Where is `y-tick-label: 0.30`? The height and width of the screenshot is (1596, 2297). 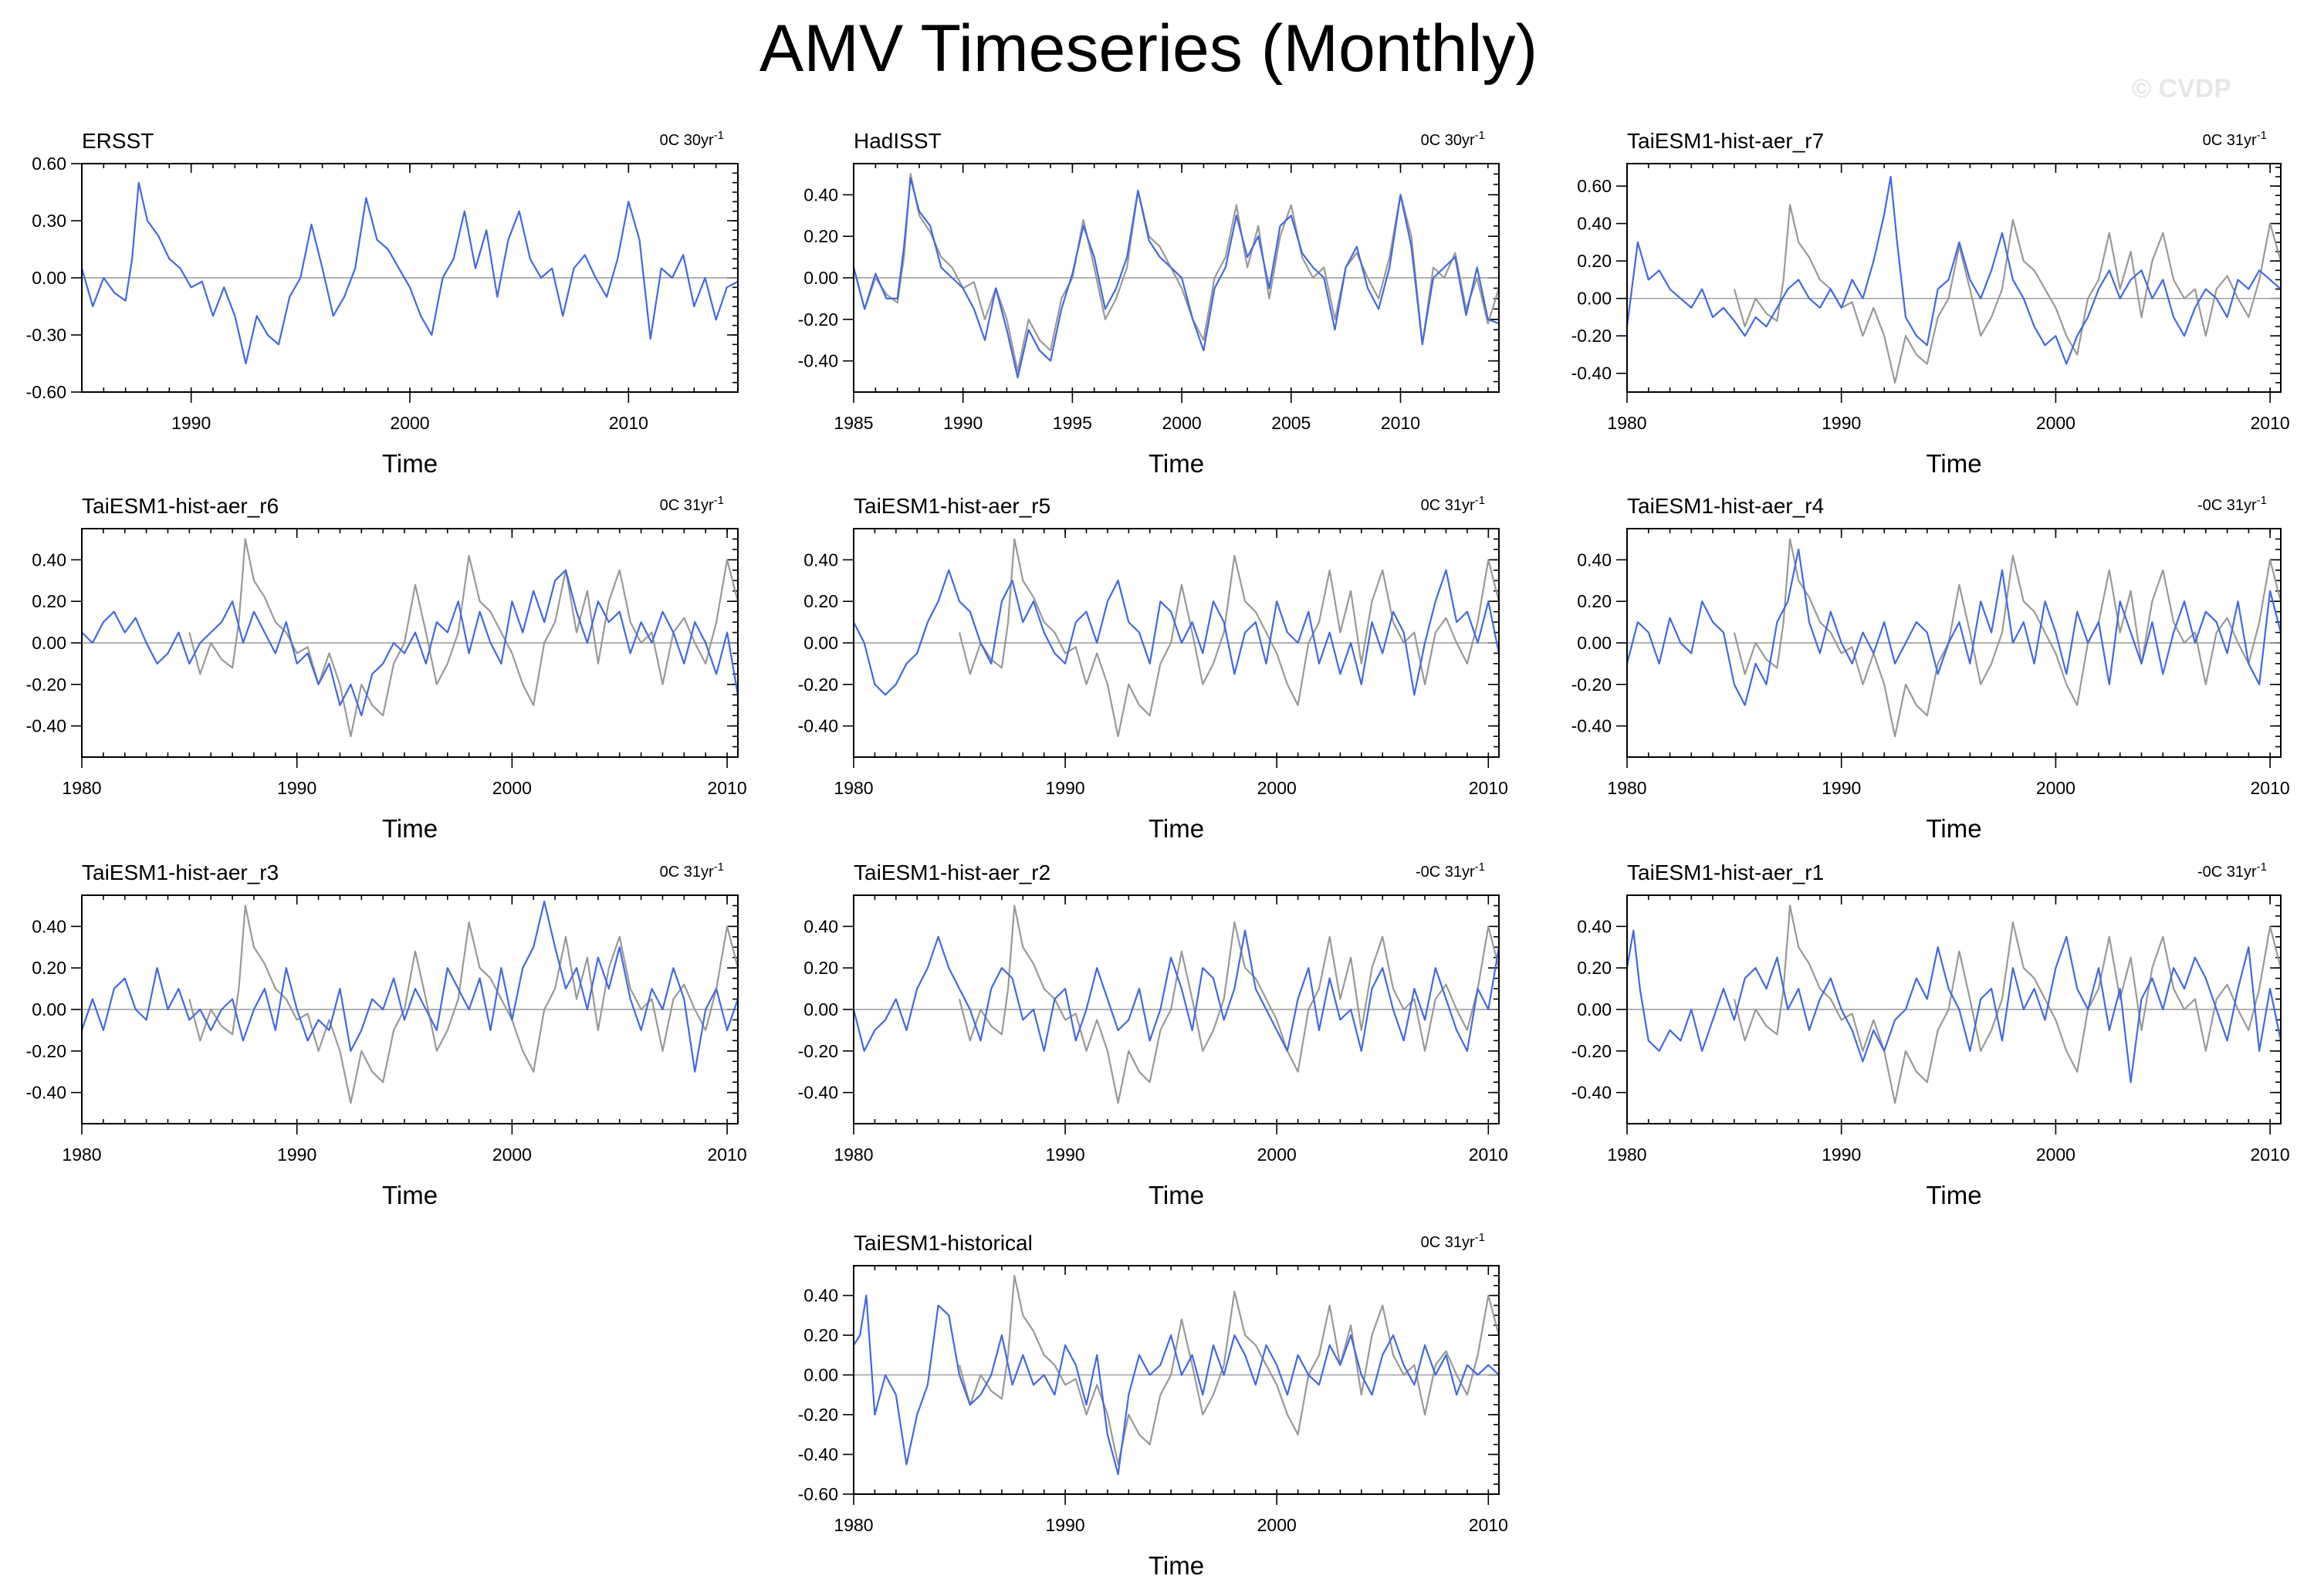
y-tick-label: 0.30 is located at coordinates (49, 221).